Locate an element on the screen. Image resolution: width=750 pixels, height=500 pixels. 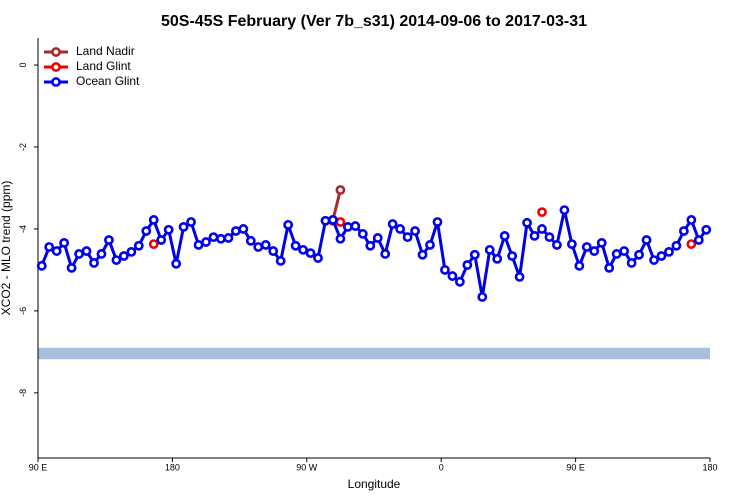
x-axis-label: Longitude is located at coordinates (374, 484).